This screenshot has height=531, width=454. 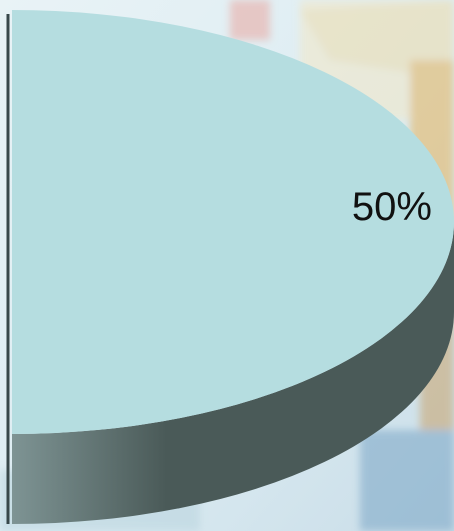 What do you see at coordinates (392, 207) in the screenshot?
I see `pie-slice-label: 50%` at bounding box center [392, 207].